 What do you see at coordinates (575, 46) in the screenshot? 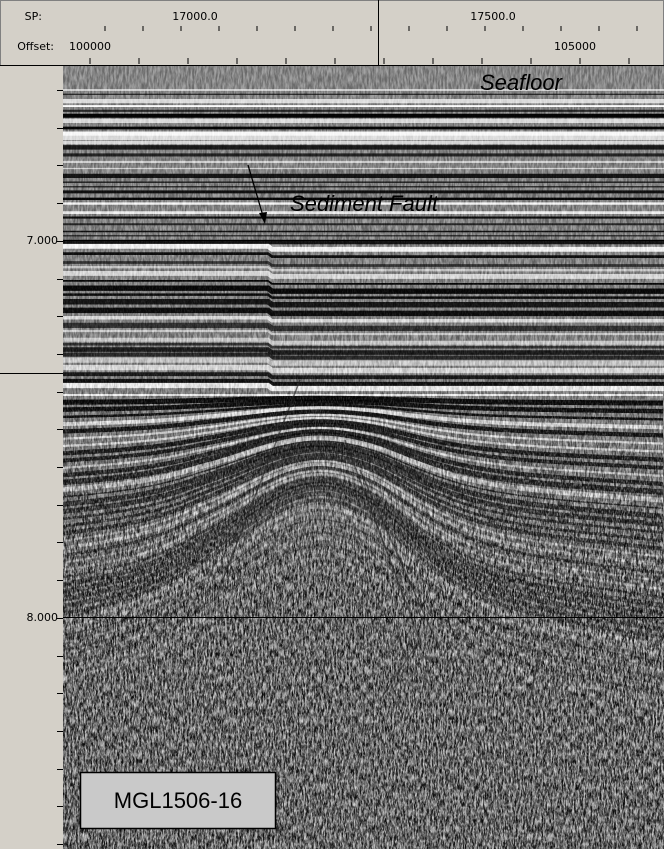
I see `offset-tick-label: 105000` at bounding box center [575, 46].